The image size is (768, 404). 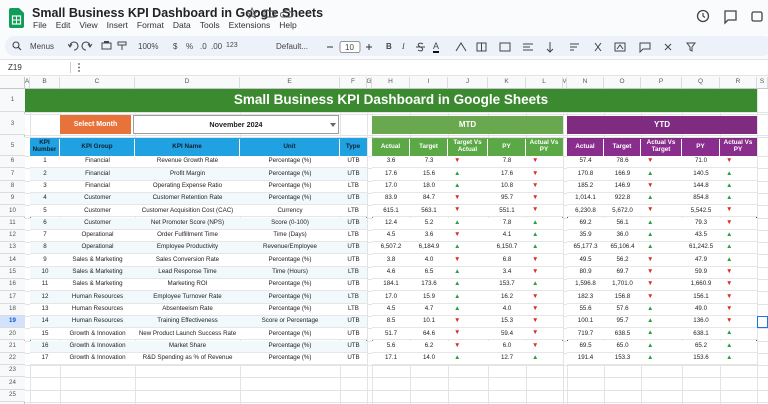 What do you see at coordinates (544, 83) in the screenshot?
I see `column-header: L` at bounding box center [544, 83].